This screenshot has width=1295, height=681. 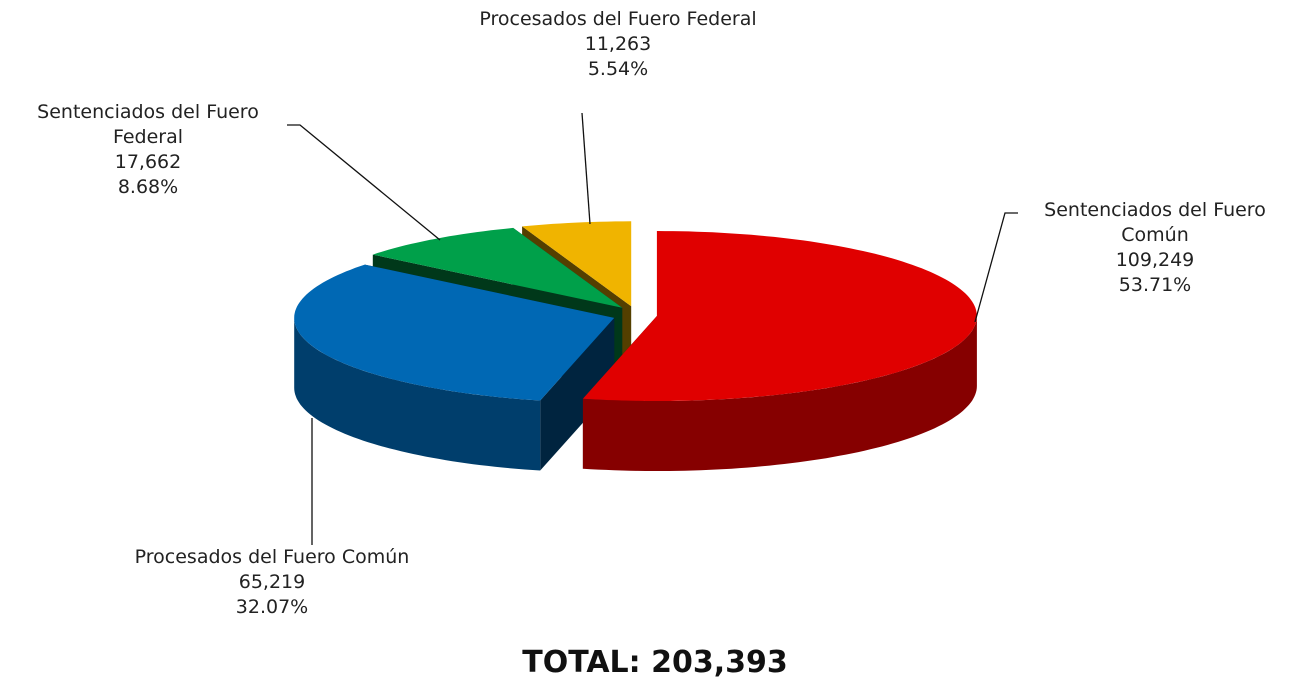 What do you see at coordinates (148, 162) in the screenshot?
I see `label-line: 17,662` at bounding box center [148, 162].